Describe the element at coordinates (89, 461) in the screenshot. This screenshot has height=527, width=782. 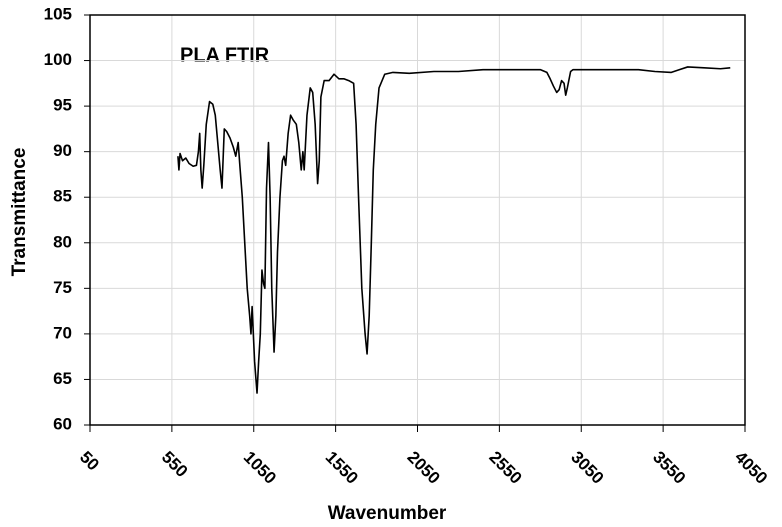
I see `x-tick-label: 50` at that location.